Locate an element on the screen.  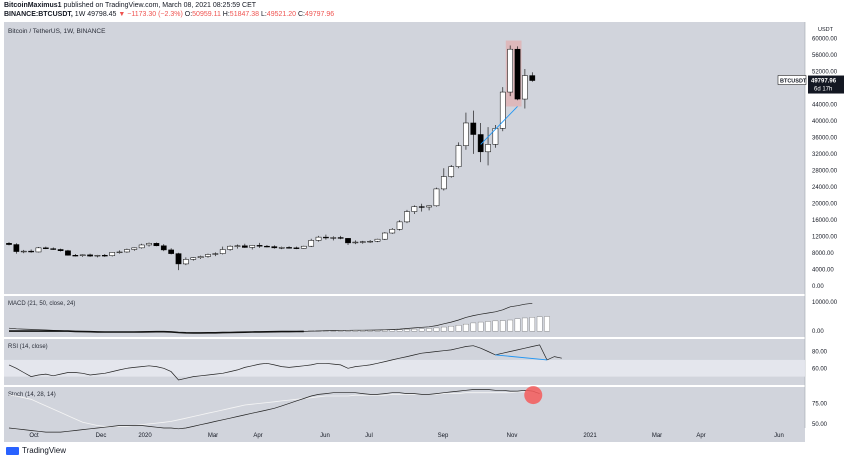
rsi-line is located at coordinates (285, 362).